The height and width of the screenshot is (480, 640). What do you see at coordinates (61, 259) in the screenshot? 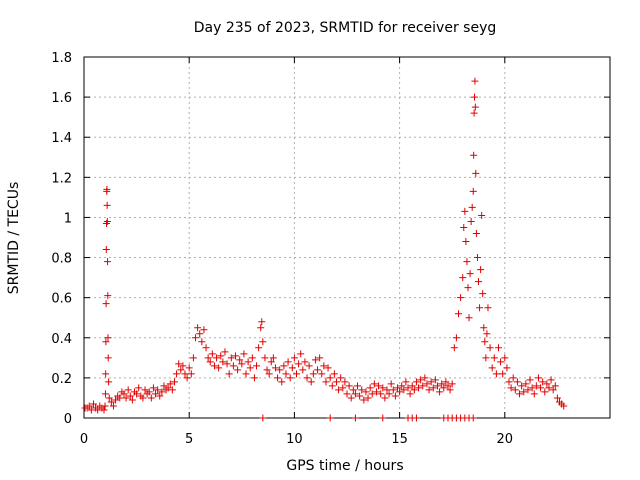
I see `y-tick-label: 0.8` at bounding box center [61, 259].